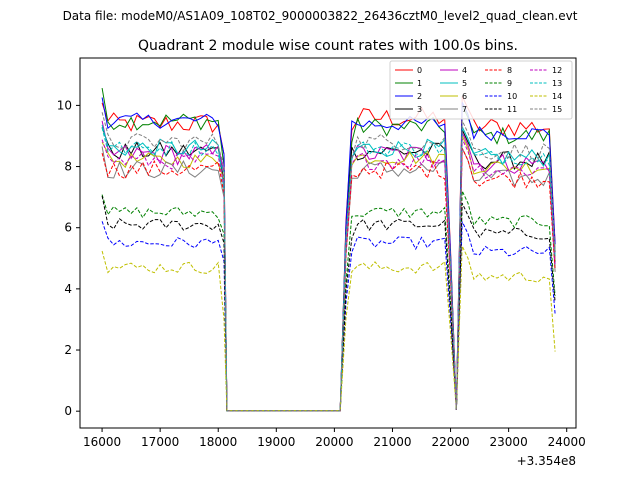 The image size is (640, 484). What do you see at coordinates (68, 289) in the screenshot?
I see `y-tick-label: 4` at bounding box center [68, 289].